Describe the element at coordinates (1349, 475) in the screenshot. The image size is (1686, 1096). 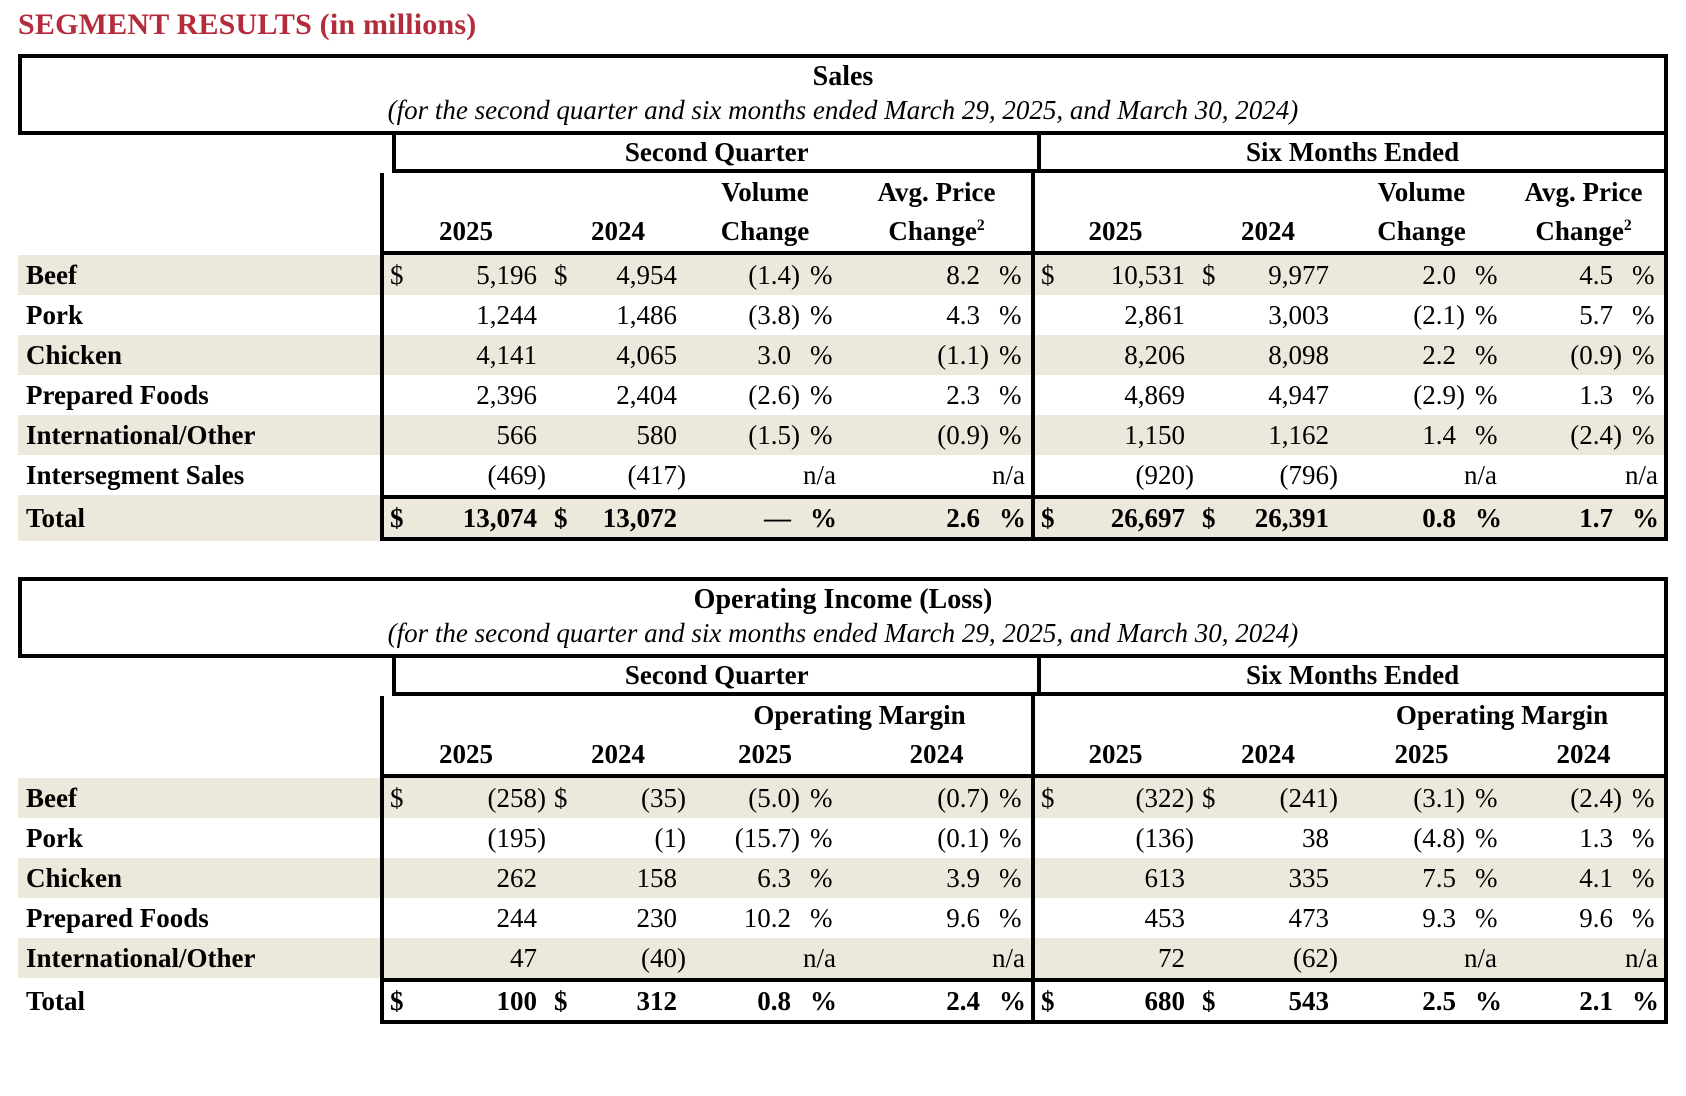
I see `row-section-sme: (920) (796) n/a n/a` at that location.